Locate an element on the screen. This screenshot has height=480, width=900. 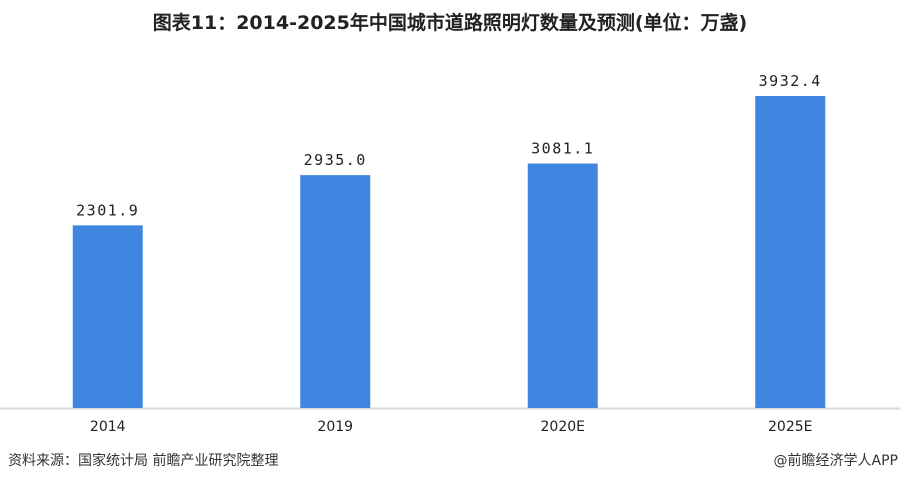
x-tick-label: 2014 is located at coordinates (108, 427).